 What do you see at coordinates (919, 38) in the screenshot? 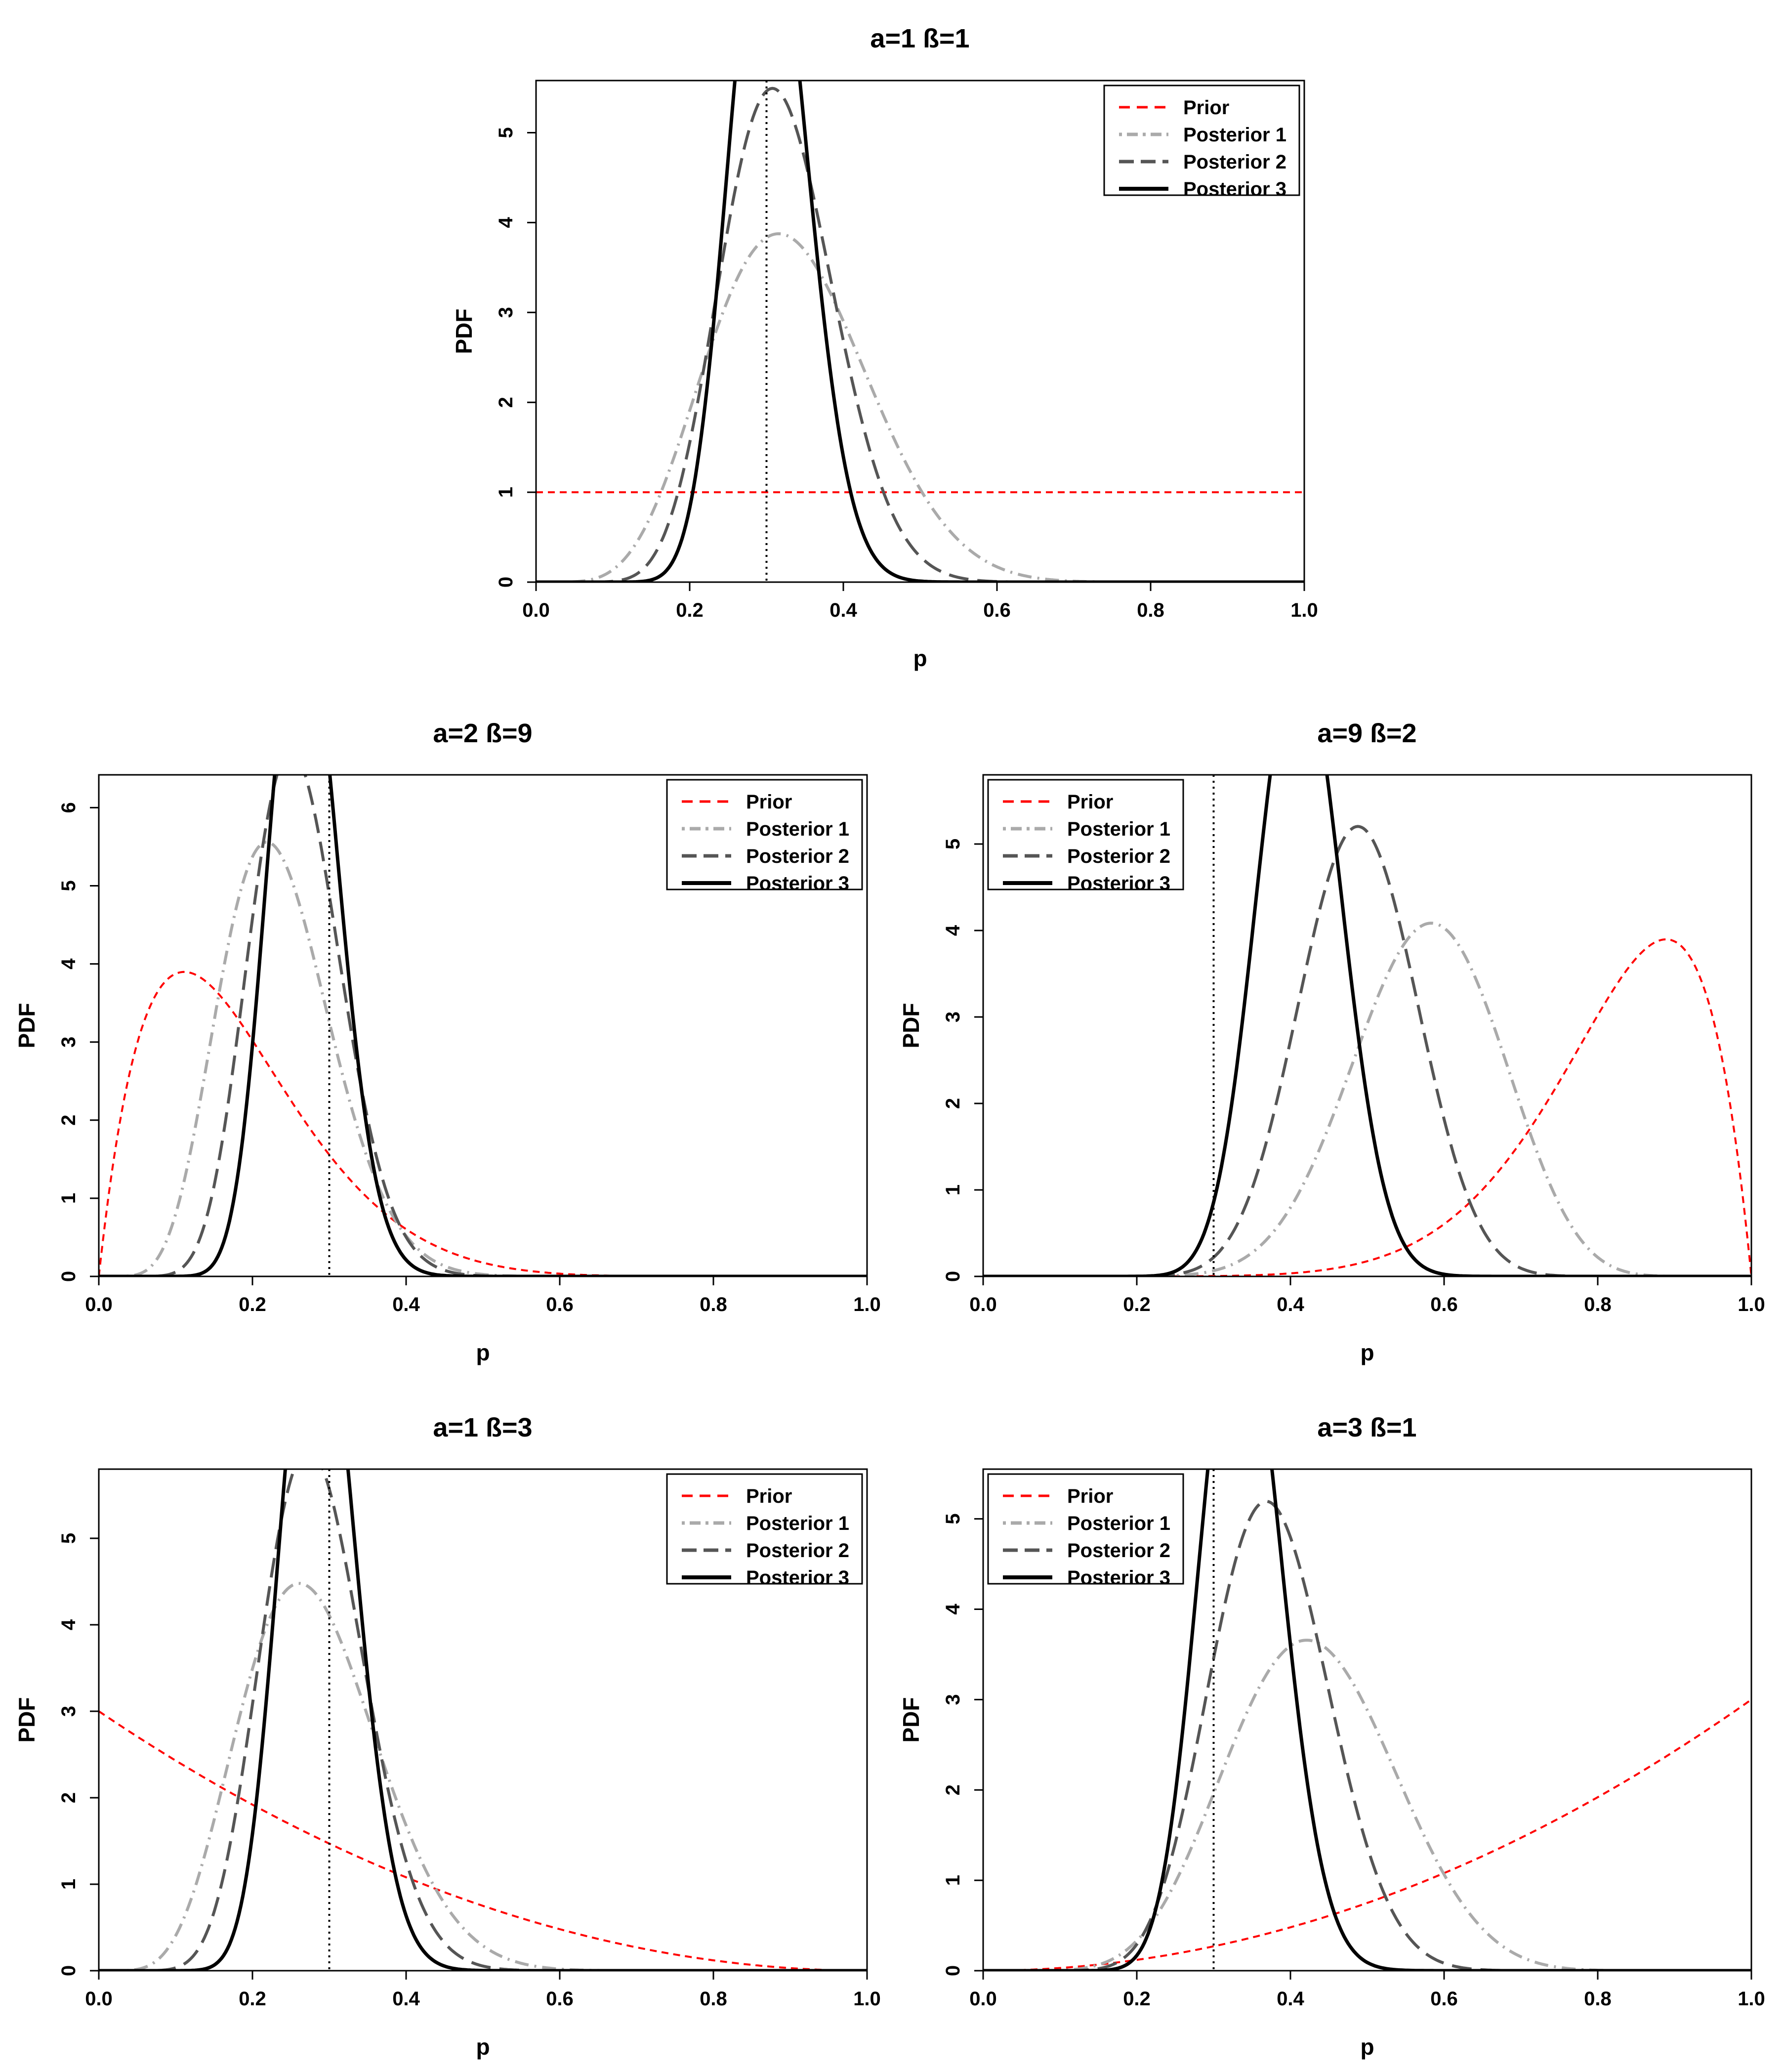
I see `chart-title: a=1 ß=1` at bounding box center [919, 38].